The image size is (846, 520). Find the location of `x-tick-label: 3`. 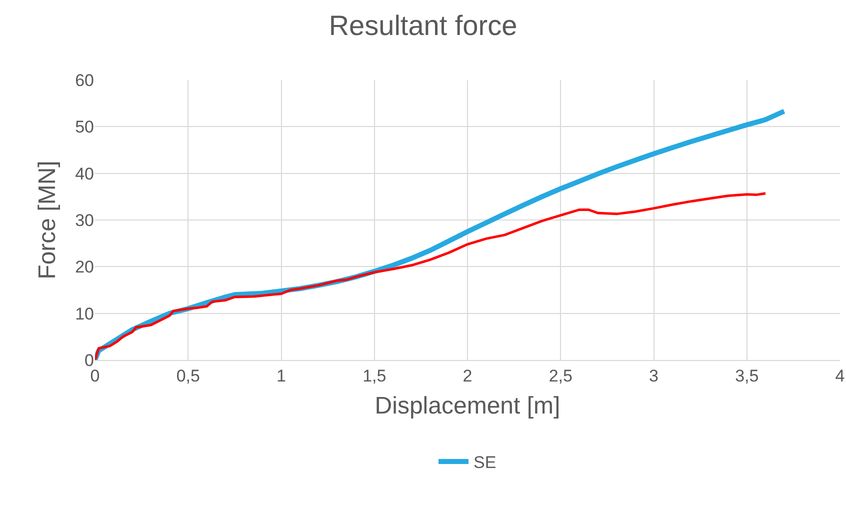

x-tick-label: 3 is located at coordinates (653, 376).